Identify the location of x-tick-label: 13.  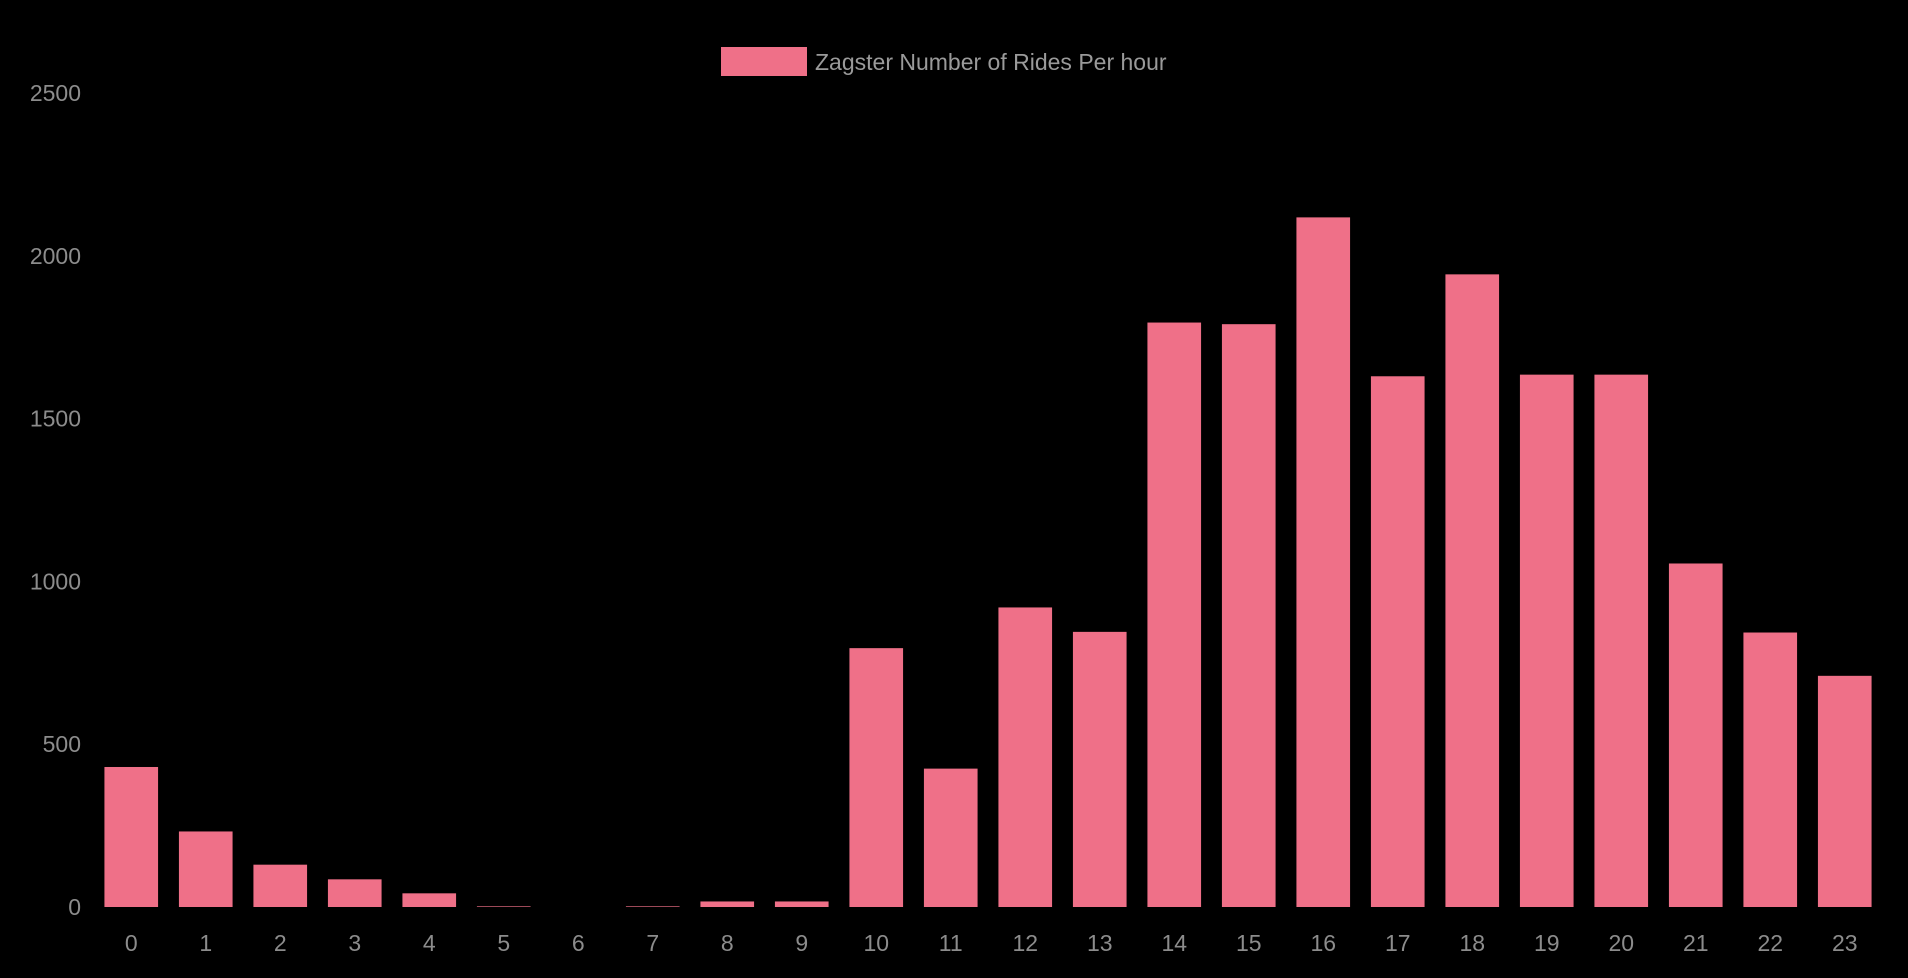
(1100, 943).